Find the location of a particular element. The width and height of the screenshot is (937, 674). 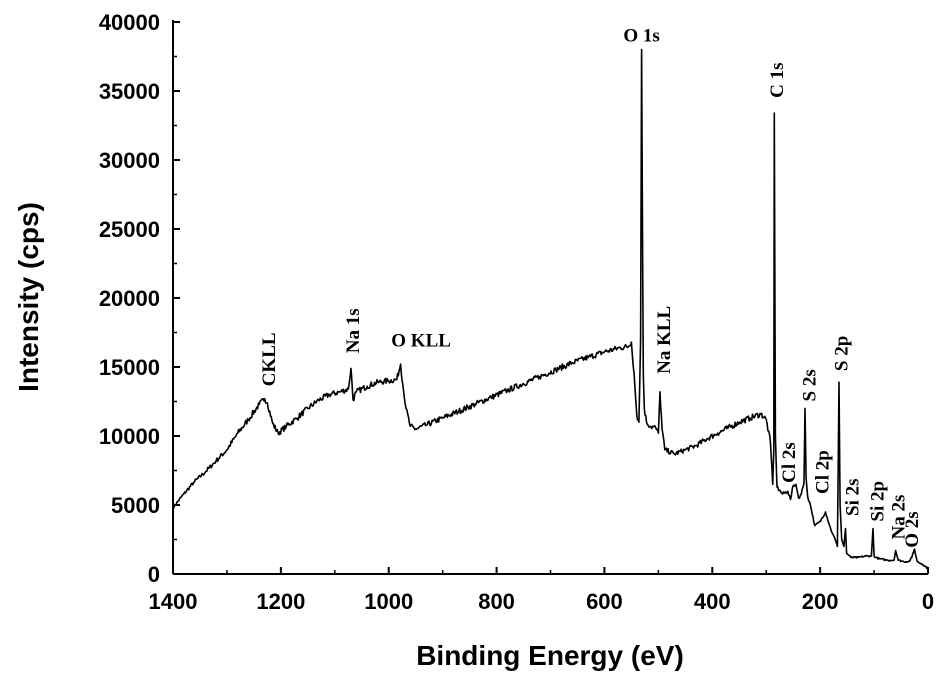

peak-label: CKLL is located at coordinates (269, 359).